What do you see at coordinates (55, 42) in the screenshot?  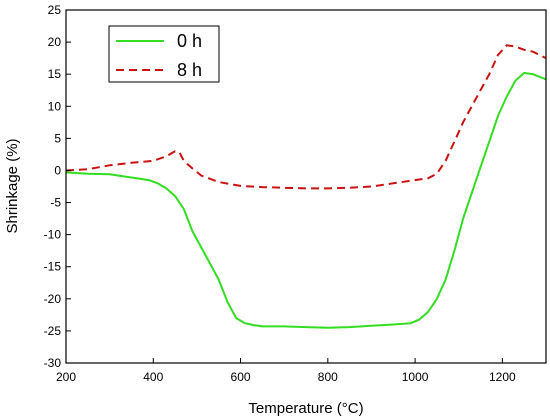 I see `y-tick-label: 20` at bounding box center [55, 42].